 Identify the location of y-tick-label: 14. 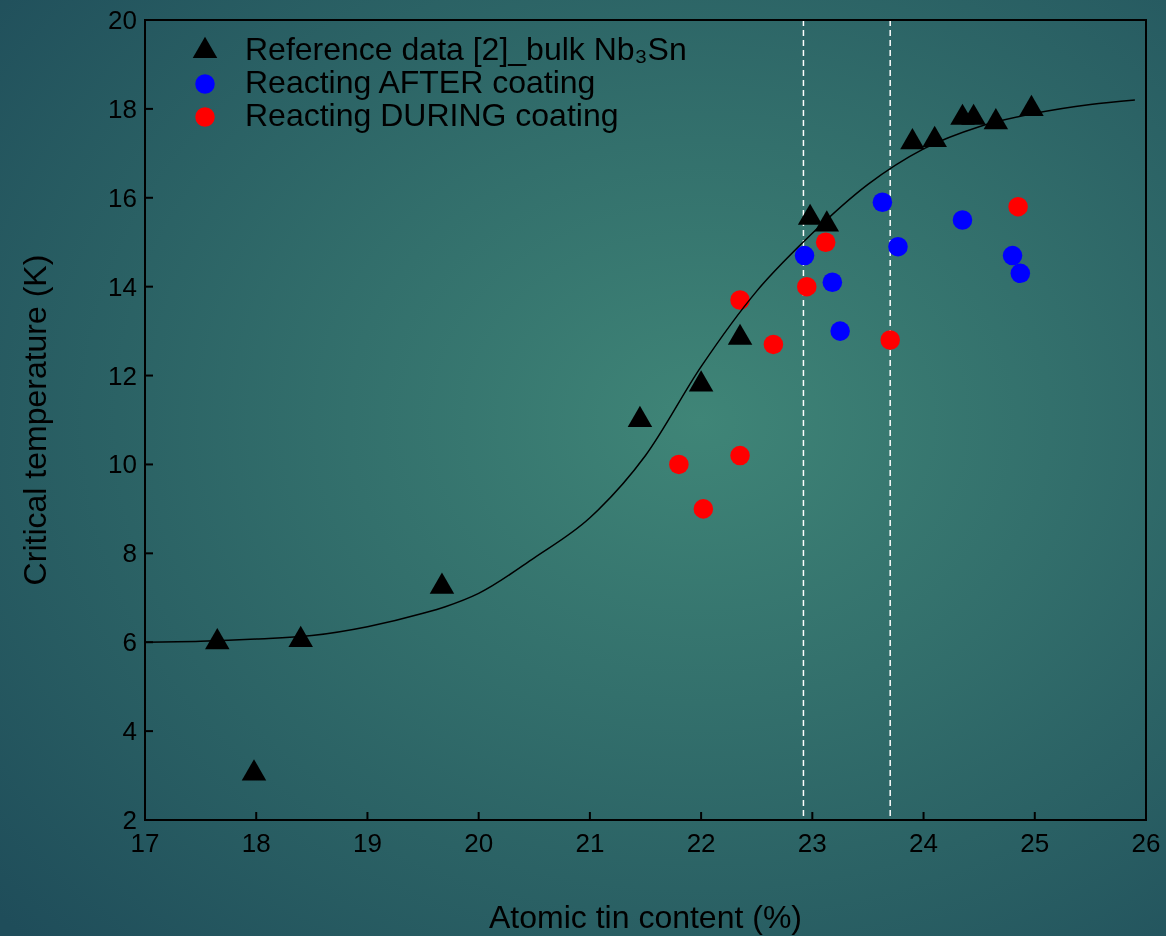
(122, 286).